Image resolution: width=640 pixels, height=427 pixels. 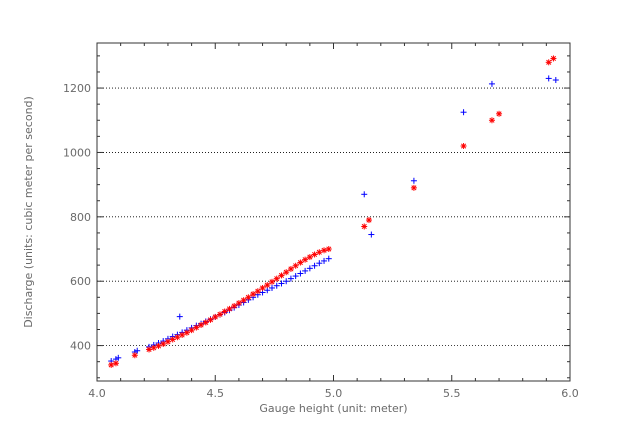 What do you see at coordinates (452, 393) in the screenshot?
I see `x-tick-label: 5.5` at bounding box center [452, 393].